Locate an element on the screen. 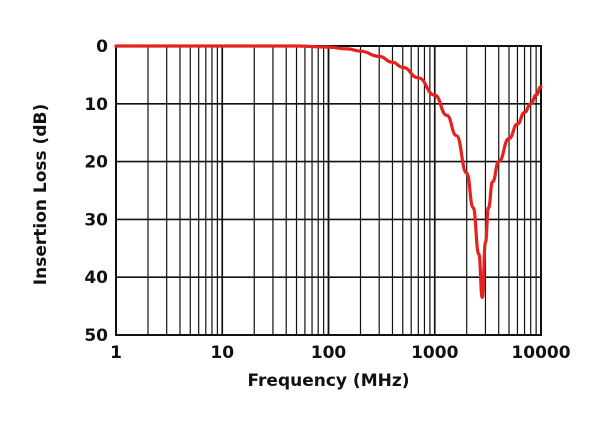  x-axis-title: Frequency (MHz) is located at coordinates (329, 381).